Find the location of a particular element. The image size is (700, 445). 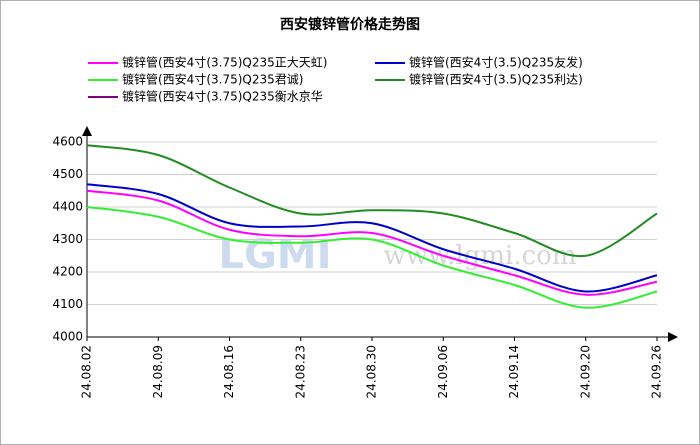

legend-label: 镀锌管(西安4寸(3.75)Q235正大天虹) is located at coordinates (224, 62).